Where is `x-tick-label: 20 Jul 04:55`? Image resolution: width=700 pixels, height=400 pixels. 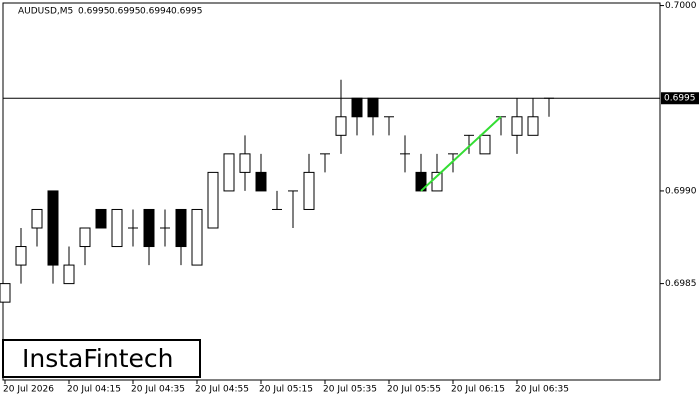 x-tick-label: 20 Jul 04:55 is located at coordinates (222, 390).